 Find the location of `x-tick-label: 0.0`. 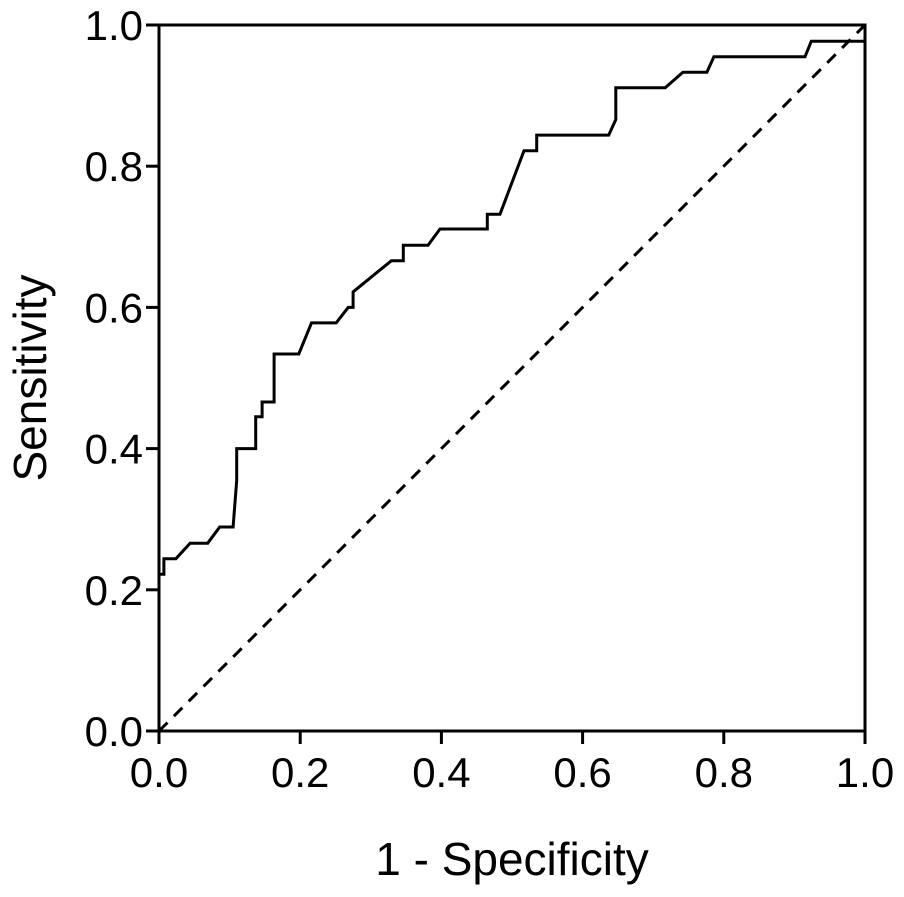

x-tick-label: 0.0 is located at coordinates (159, 772).